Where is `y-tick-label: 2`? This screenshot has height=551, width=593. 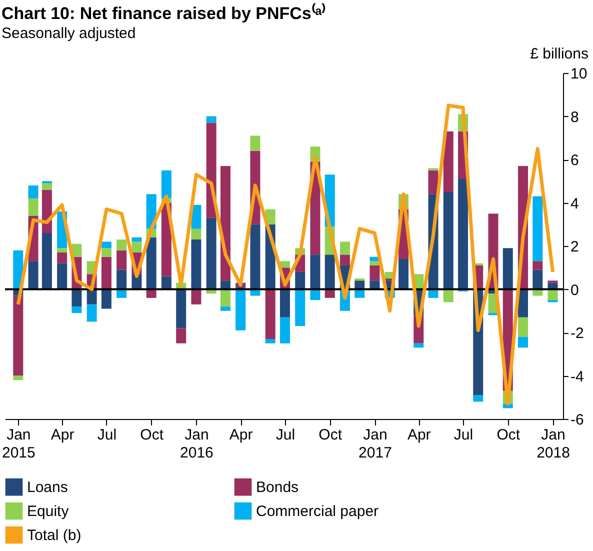 y-tick-label: 2 is located at coordinates (574, 247).